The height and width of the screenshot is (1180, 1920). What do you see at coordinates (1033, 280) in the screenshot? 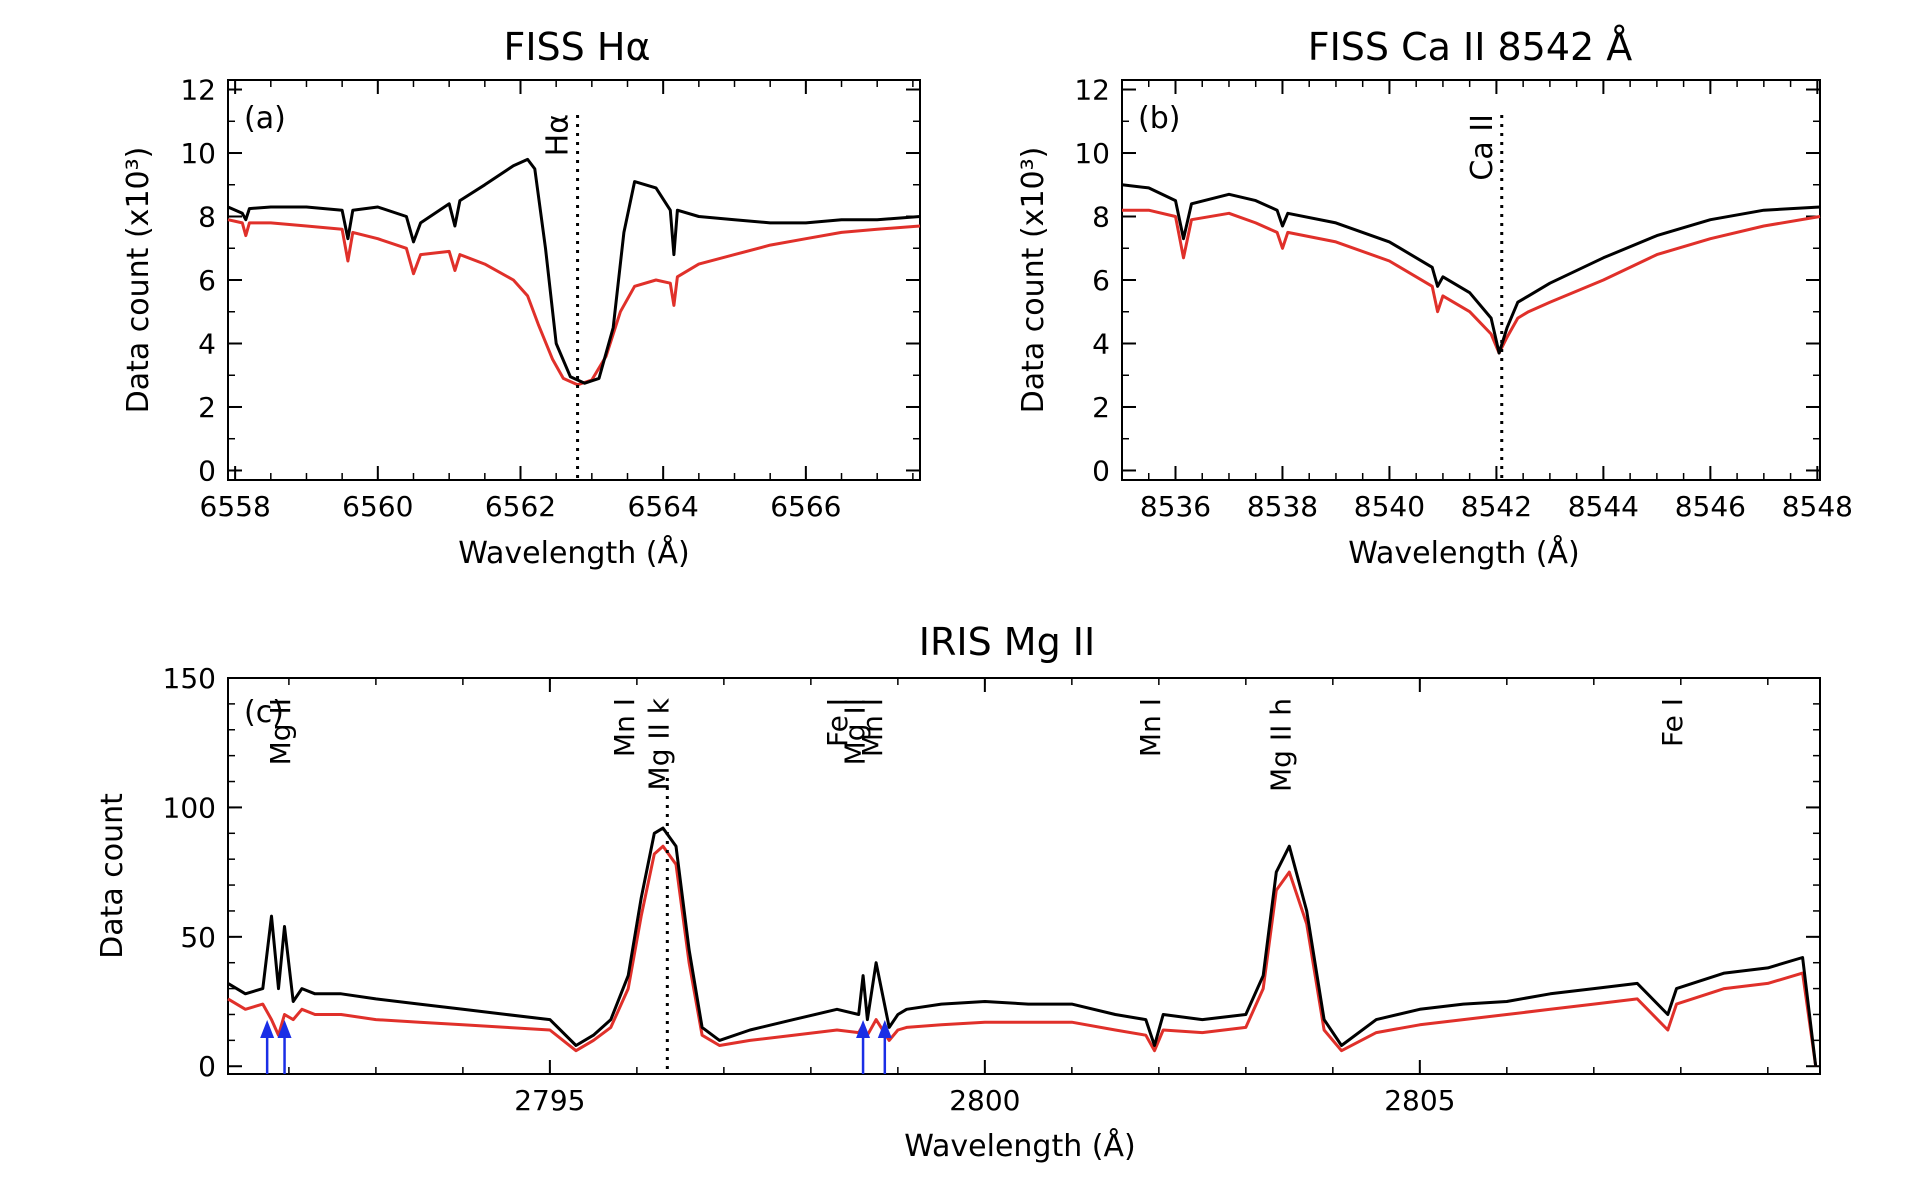
I see `panel-b-ylabel: Data count (x10³)` at bounding box center [1033, 280].